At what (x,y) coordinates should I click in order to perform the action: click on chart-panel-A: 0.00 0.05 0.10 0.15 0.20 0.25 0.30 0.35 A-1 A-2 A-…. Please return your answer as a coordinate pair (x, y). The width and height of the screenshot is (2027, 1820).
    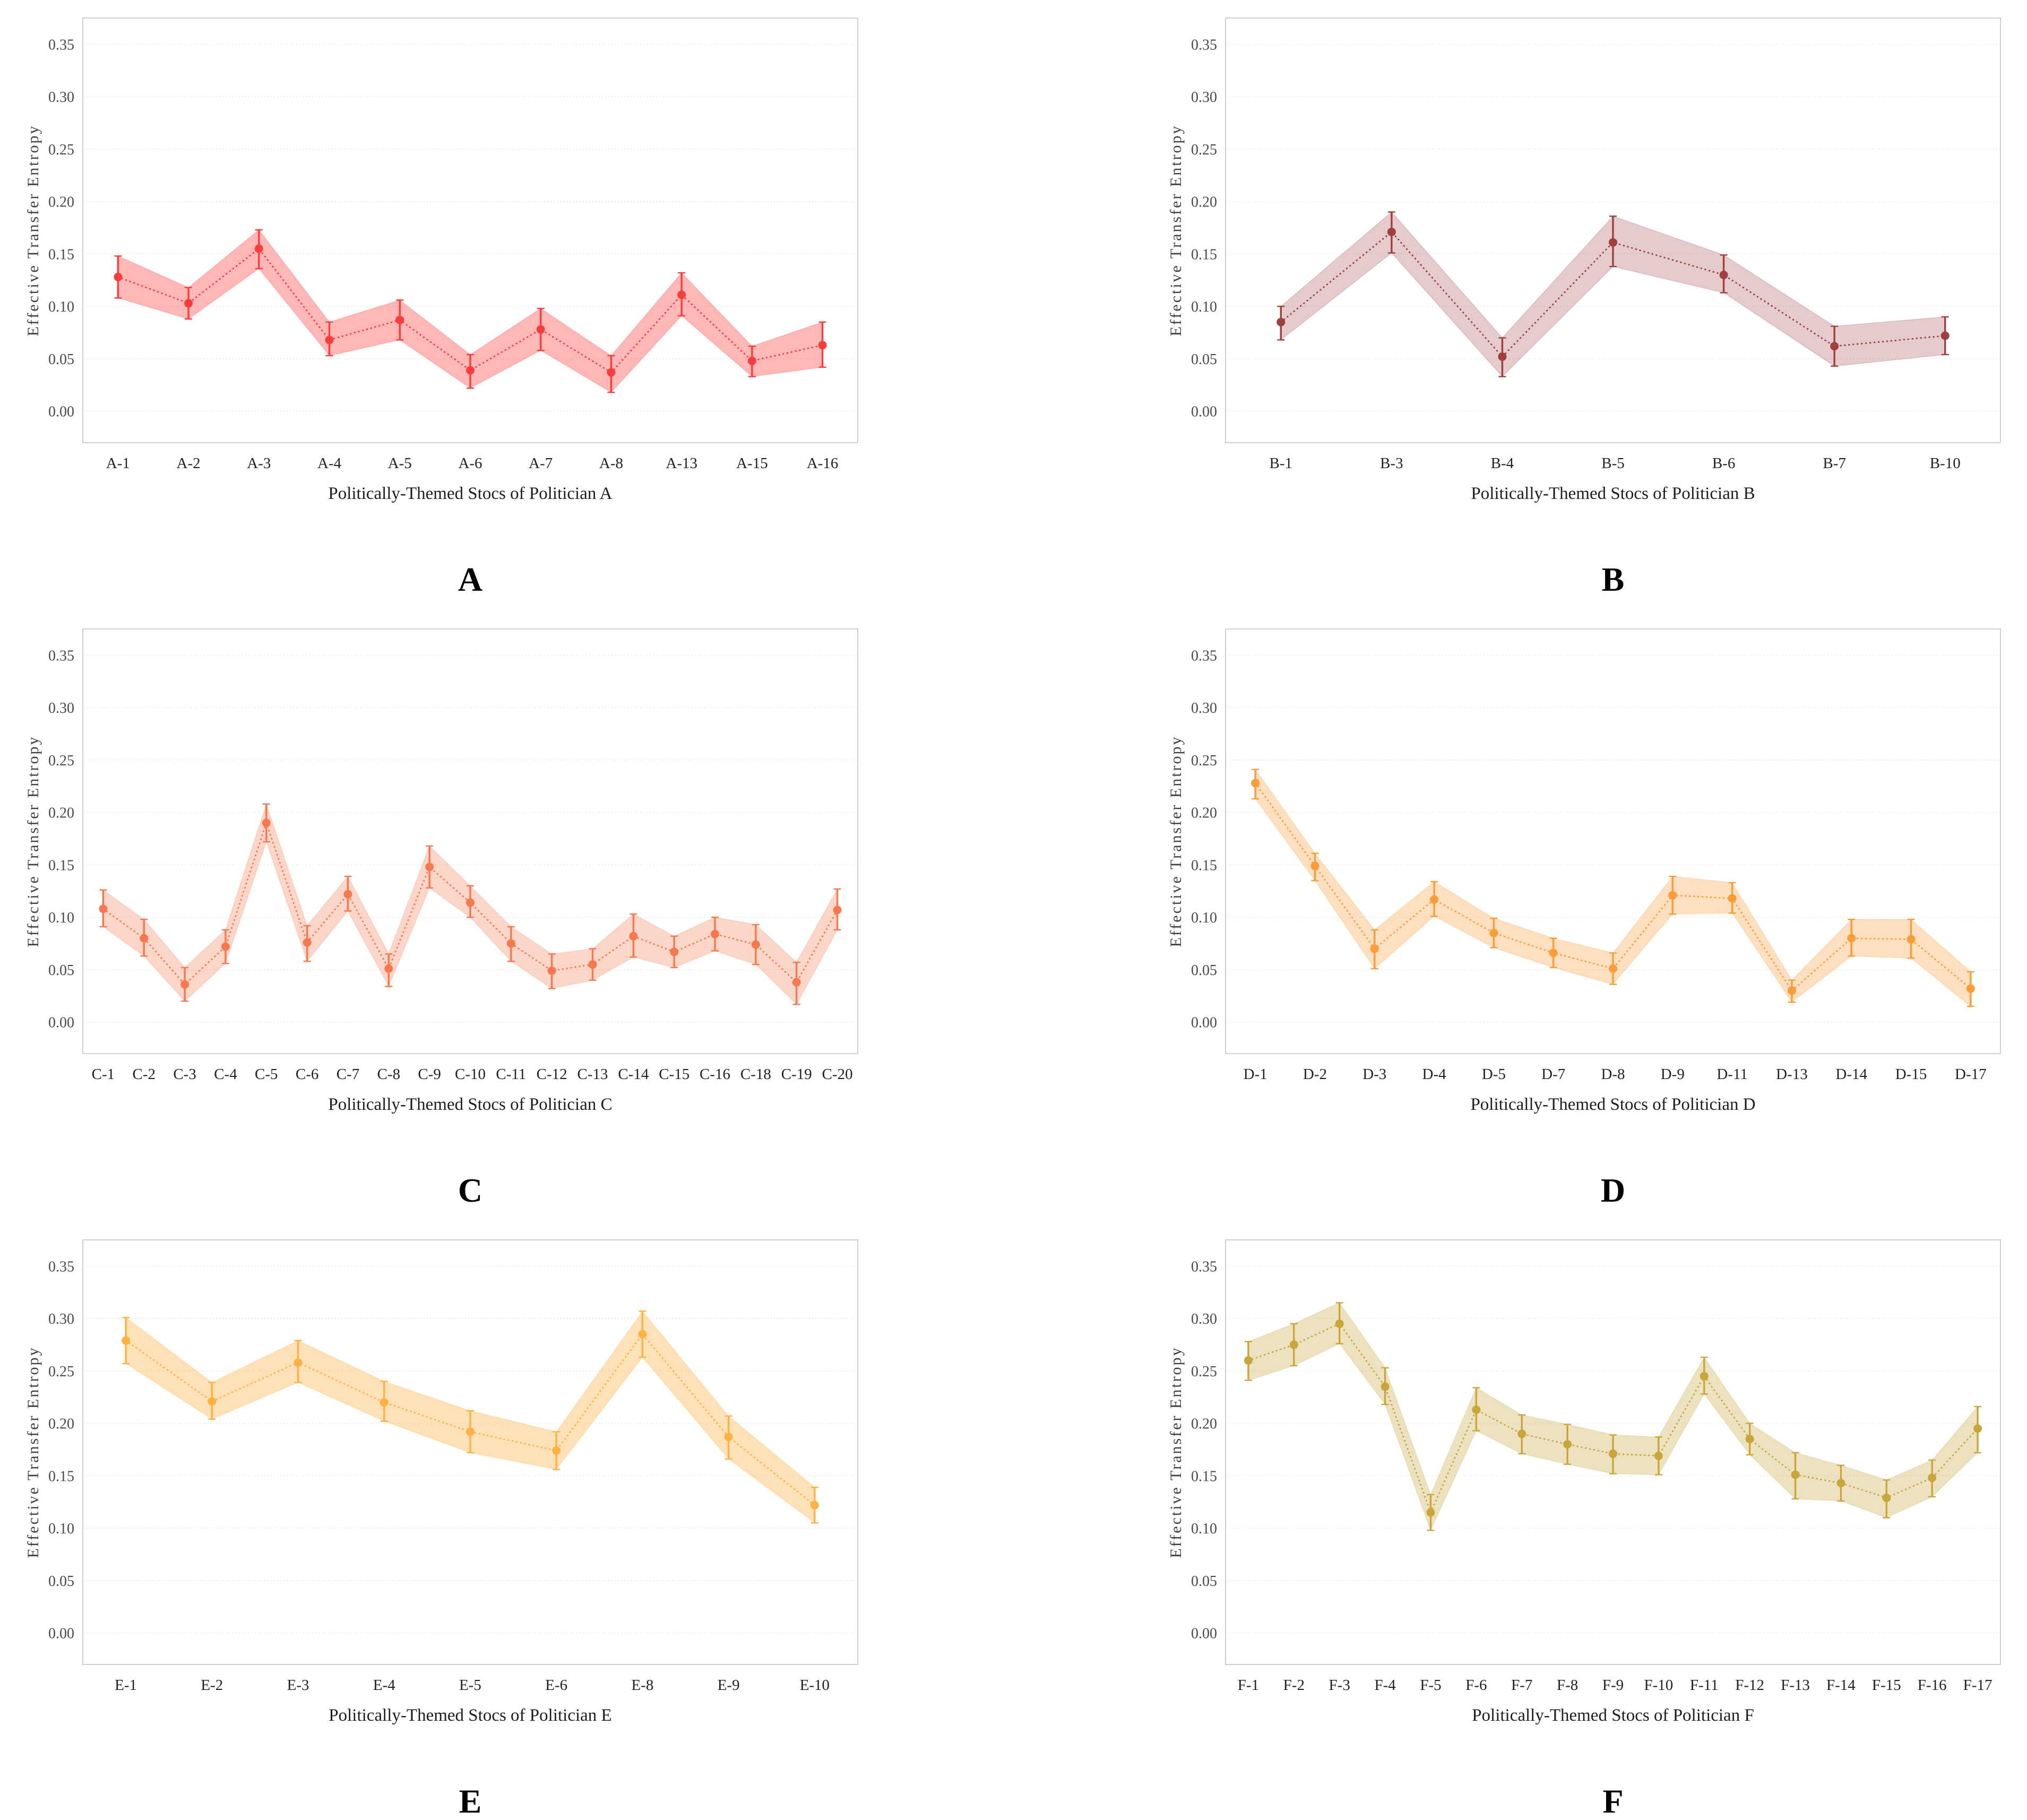
    Looking at the image, I should click on (443, 303).